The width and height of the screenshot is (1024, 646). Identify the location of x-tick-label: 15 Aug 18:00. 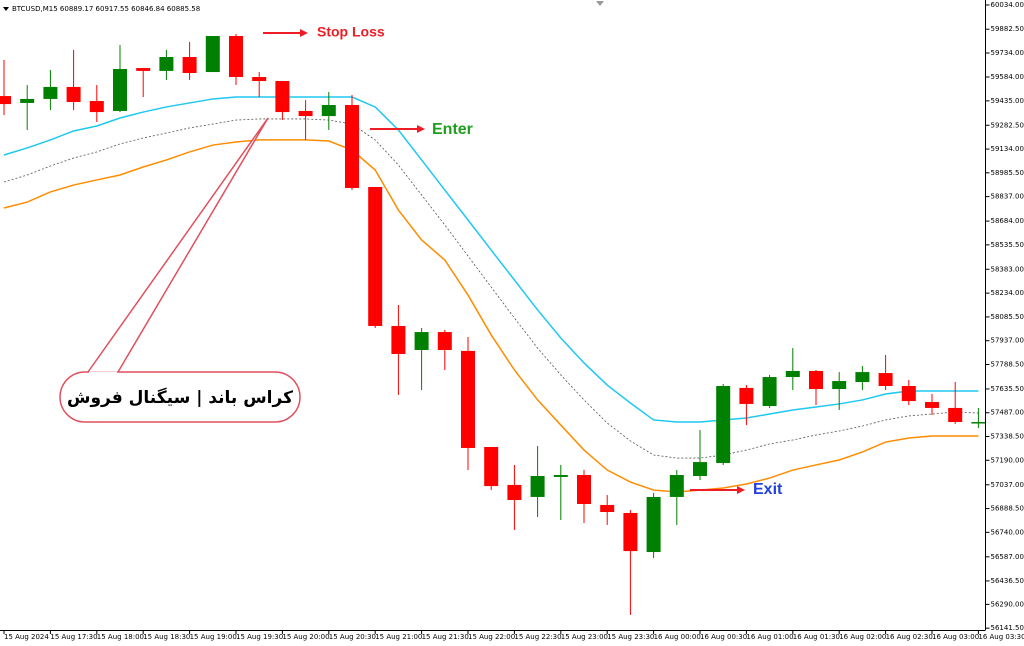
(120, 637).